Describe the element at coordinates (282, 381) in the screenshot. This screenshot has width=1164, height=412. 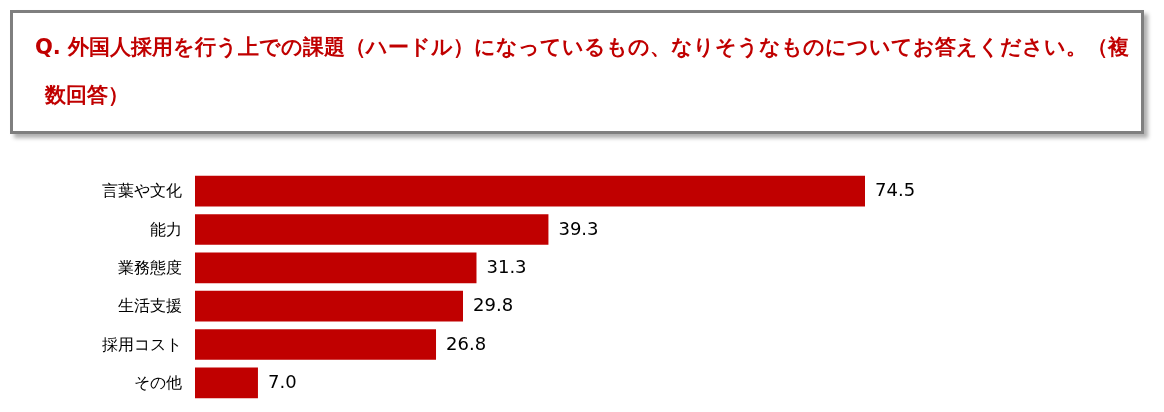
I see `data-label: 7.0` at that location.